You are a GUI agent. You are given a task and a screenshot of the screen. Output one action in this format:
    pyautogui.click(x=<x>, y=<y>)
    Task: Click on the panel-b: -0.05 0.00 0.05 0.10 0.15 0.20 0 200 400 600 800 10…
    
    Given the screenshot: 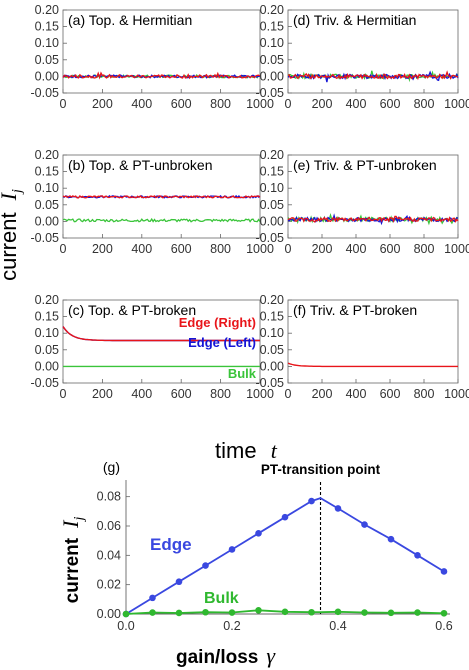 What is the action you would take?
    pyautogui.click(x=152, y=202)
    